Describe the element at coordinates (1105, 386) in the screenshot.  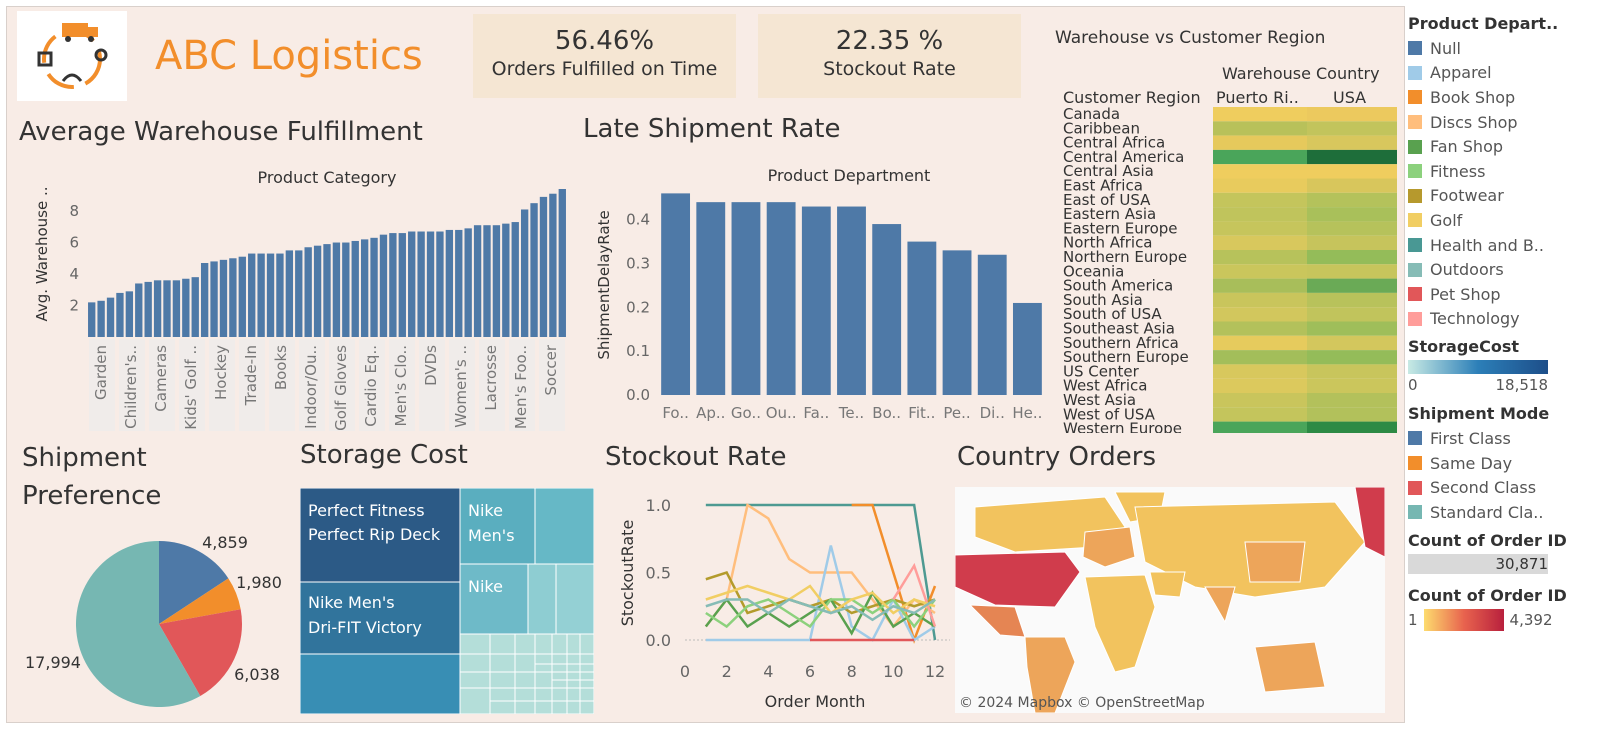
I see `heatmap-row-label: West Africa` at that location.